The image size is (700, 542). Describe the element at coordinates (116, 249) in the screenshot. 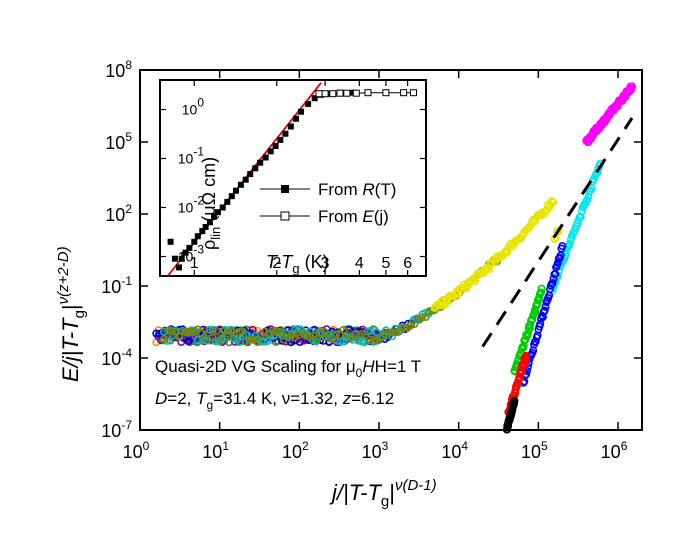

I see `main-y-tick-labels: 10⁻⁷ 10⁻⁴ 10⁻¹ 10² 10⁵ 10⁸` at that location.